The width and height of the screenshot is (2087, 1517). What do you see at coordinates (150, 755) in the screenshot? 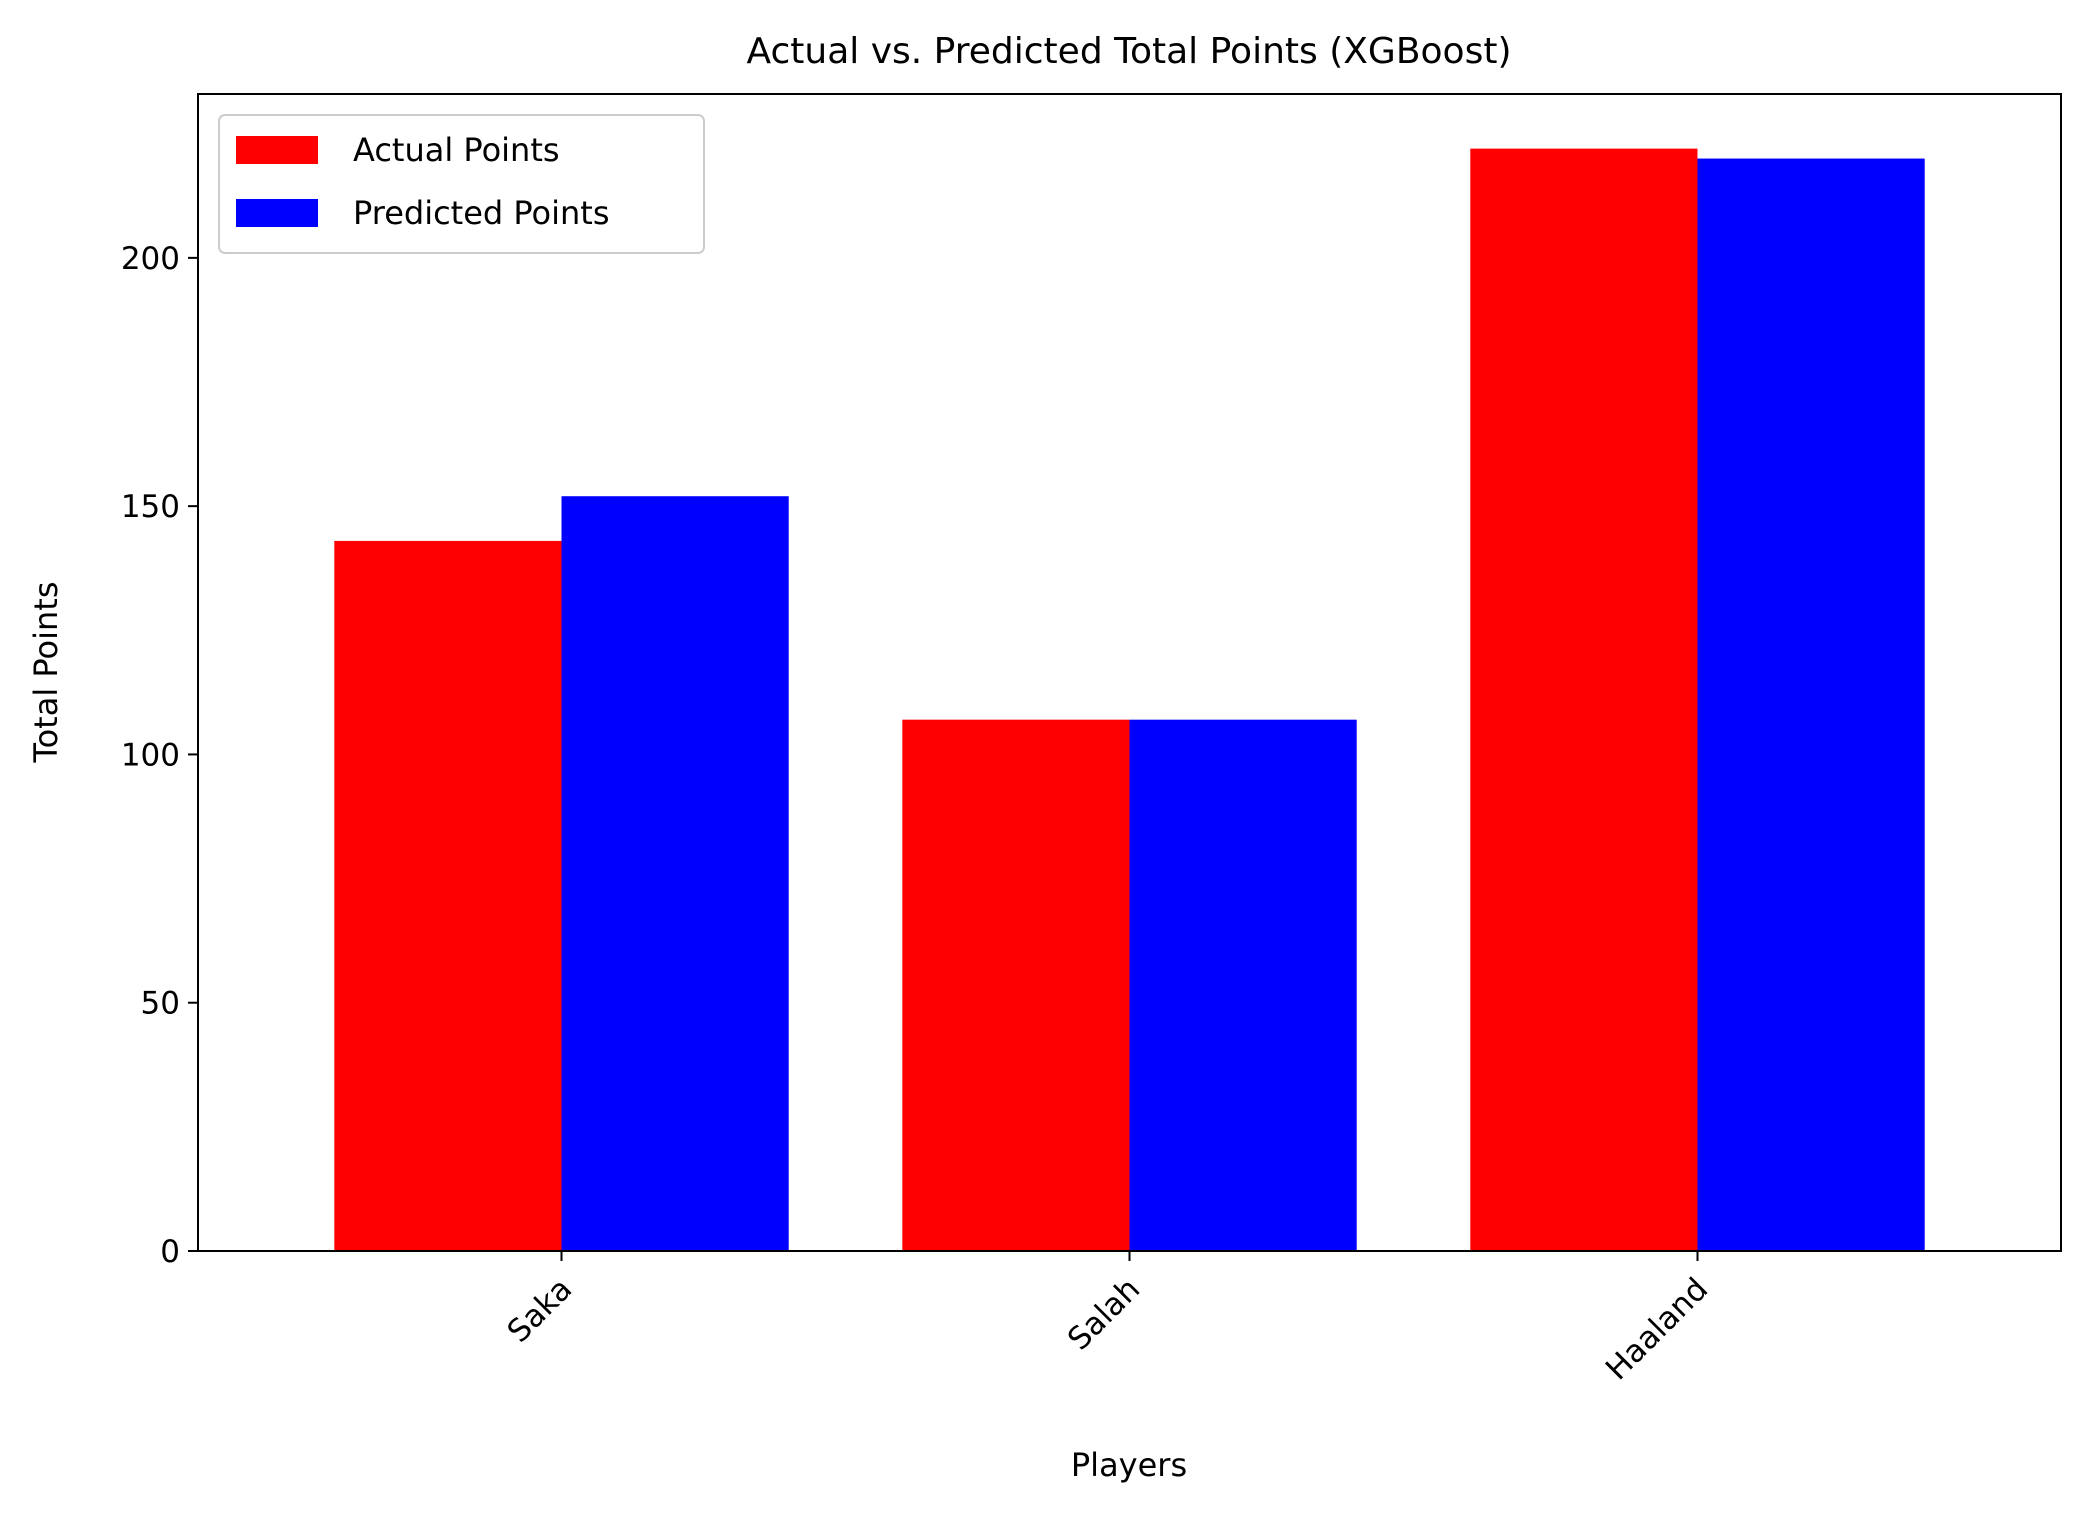
I see `y-tick-label: 100` at bounding box center [150, 755].